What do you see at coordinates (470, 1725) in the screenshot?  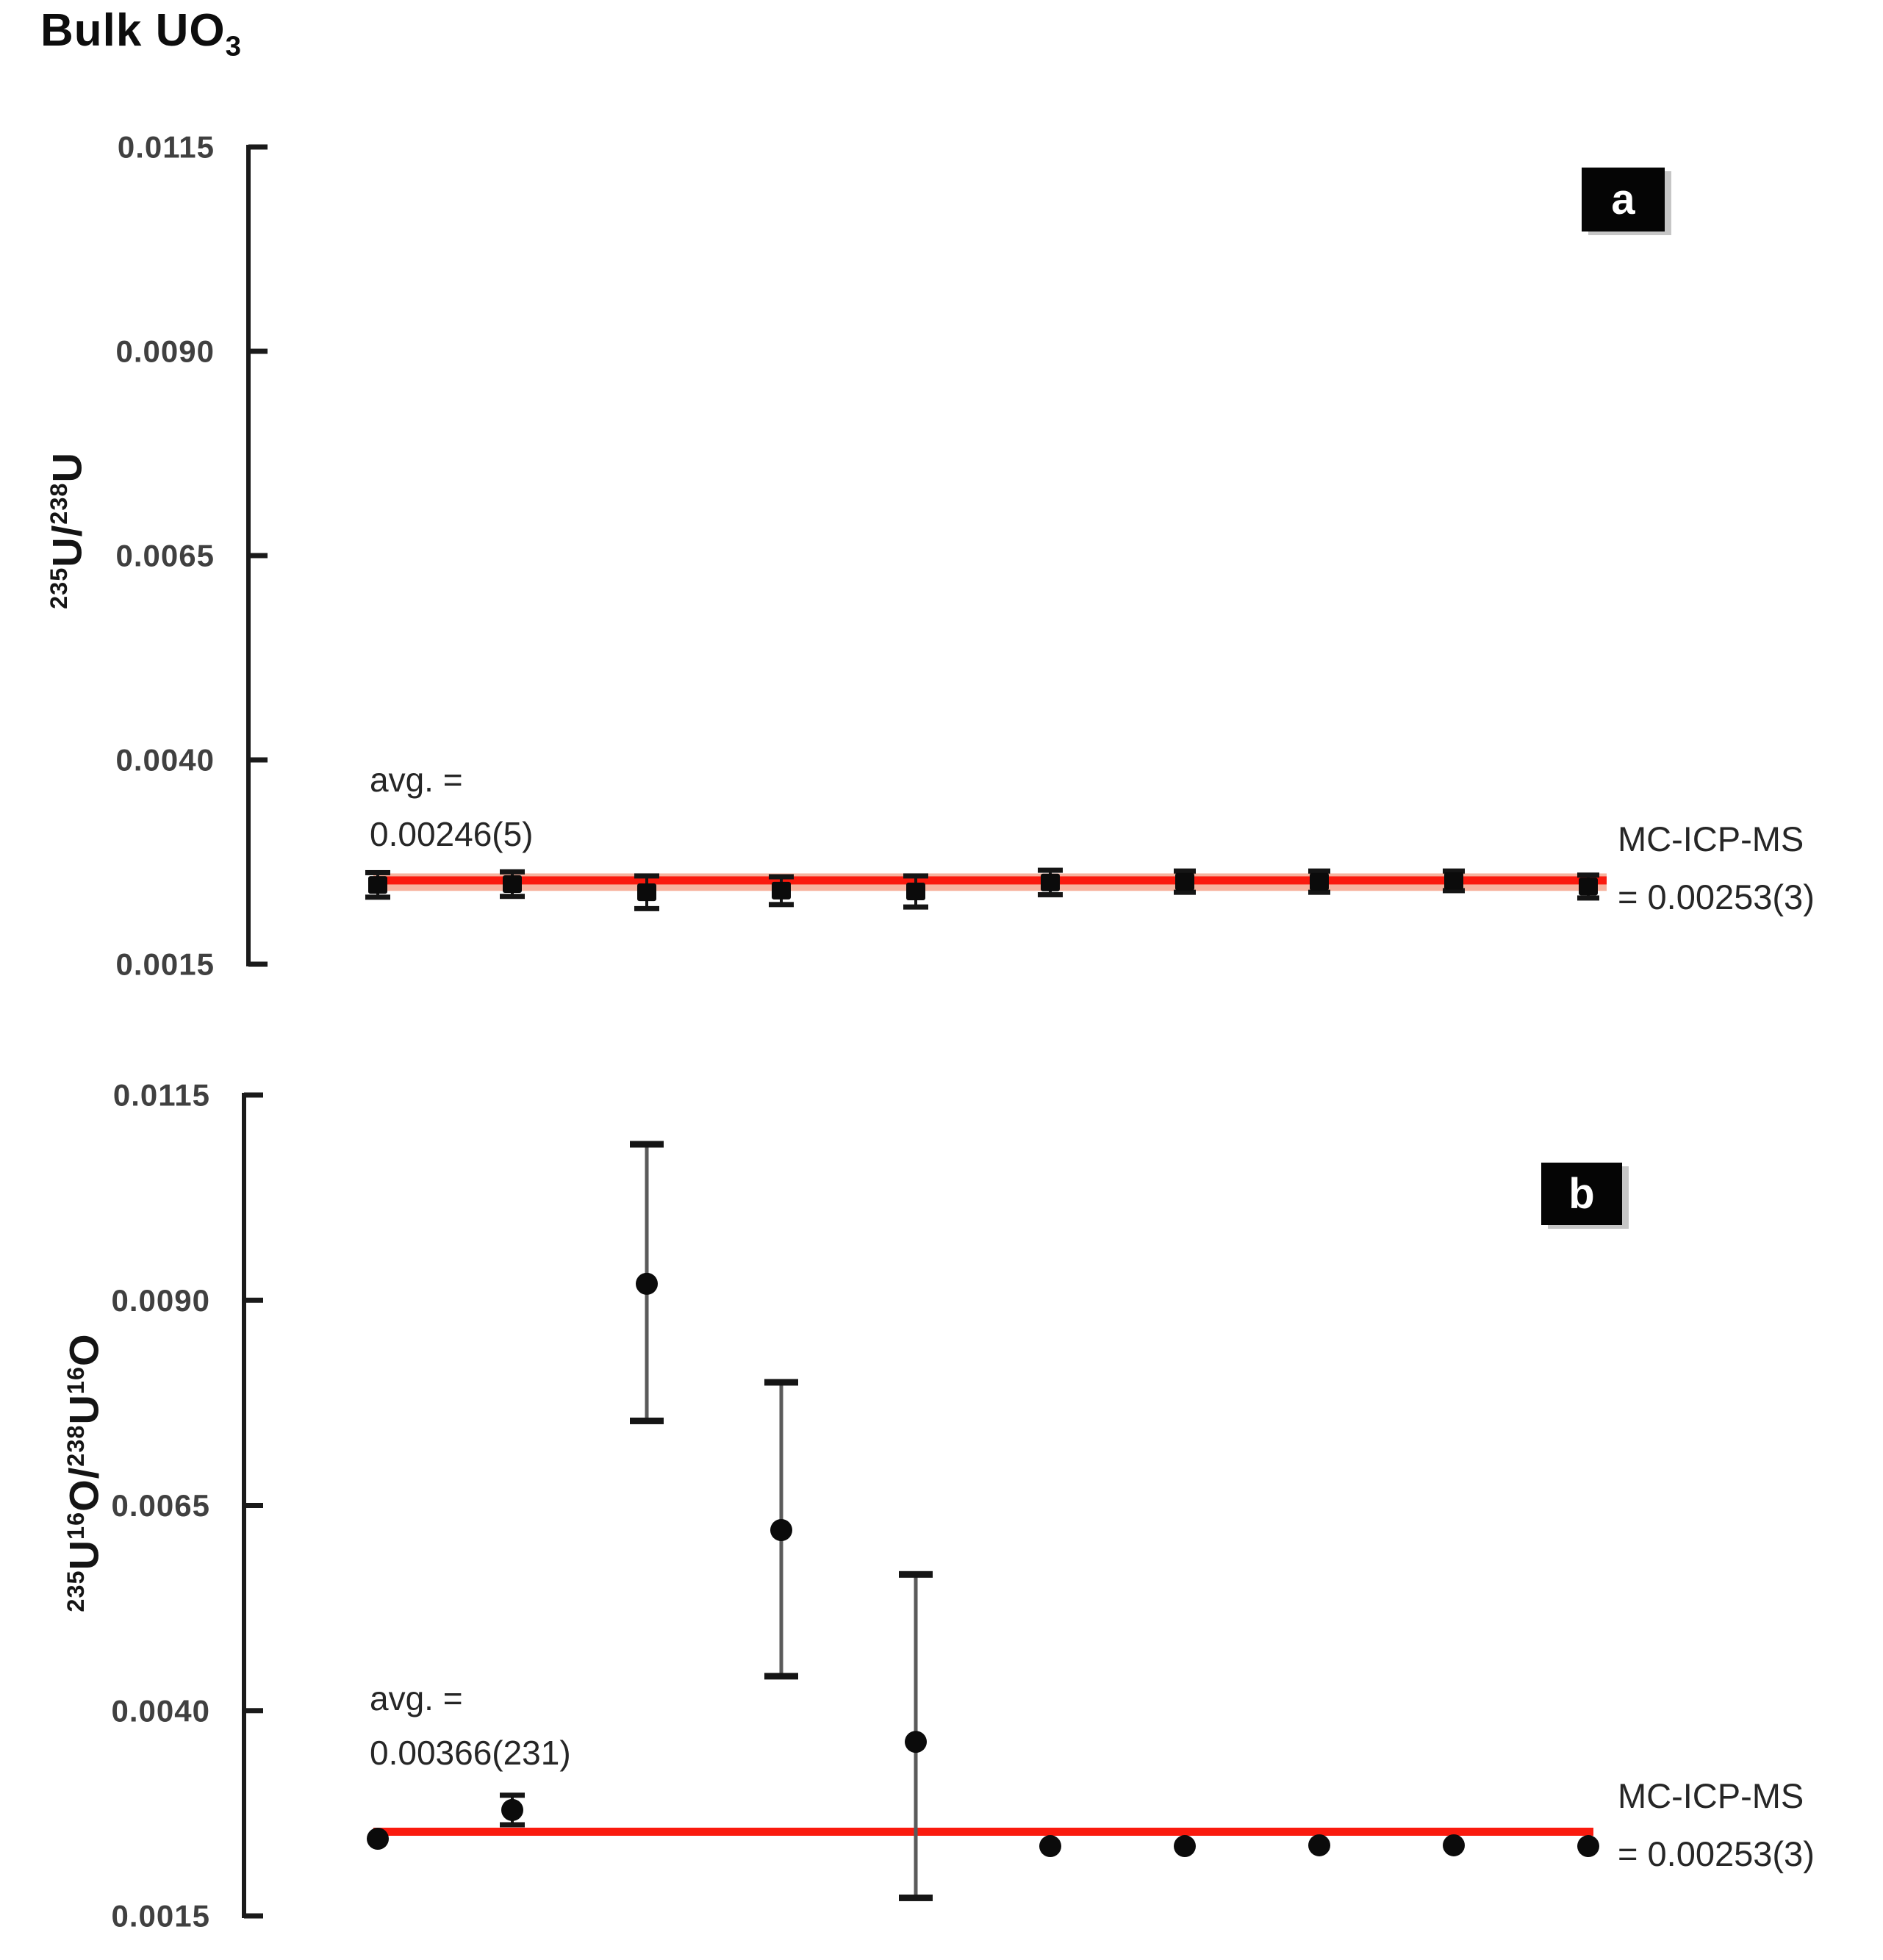 I see `panel-b-average-annotation: avg. = 0.00366(231)` at bounding box center [470, 1725].